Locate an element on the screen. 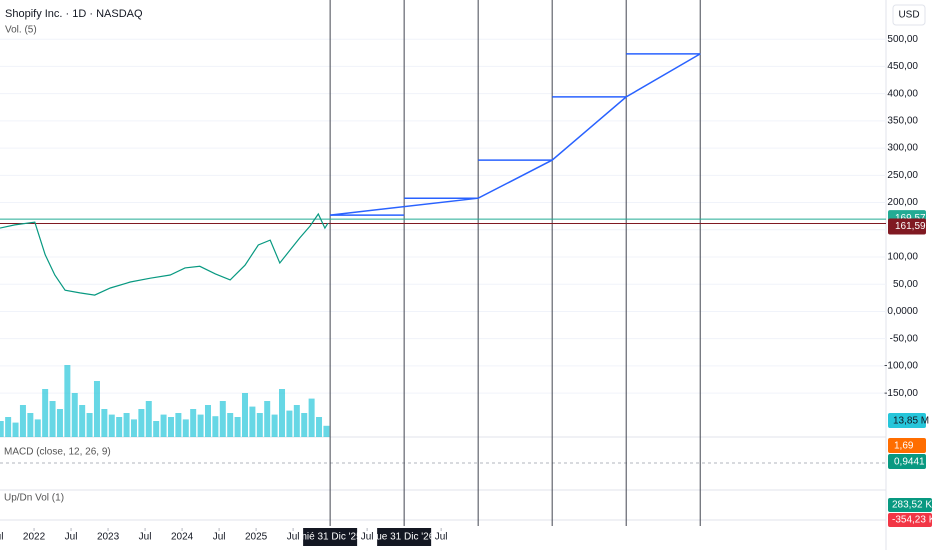 The height and width of the screenshot is (550, 932). x-tick-label: 2025 is located at coordinates (256, 537).